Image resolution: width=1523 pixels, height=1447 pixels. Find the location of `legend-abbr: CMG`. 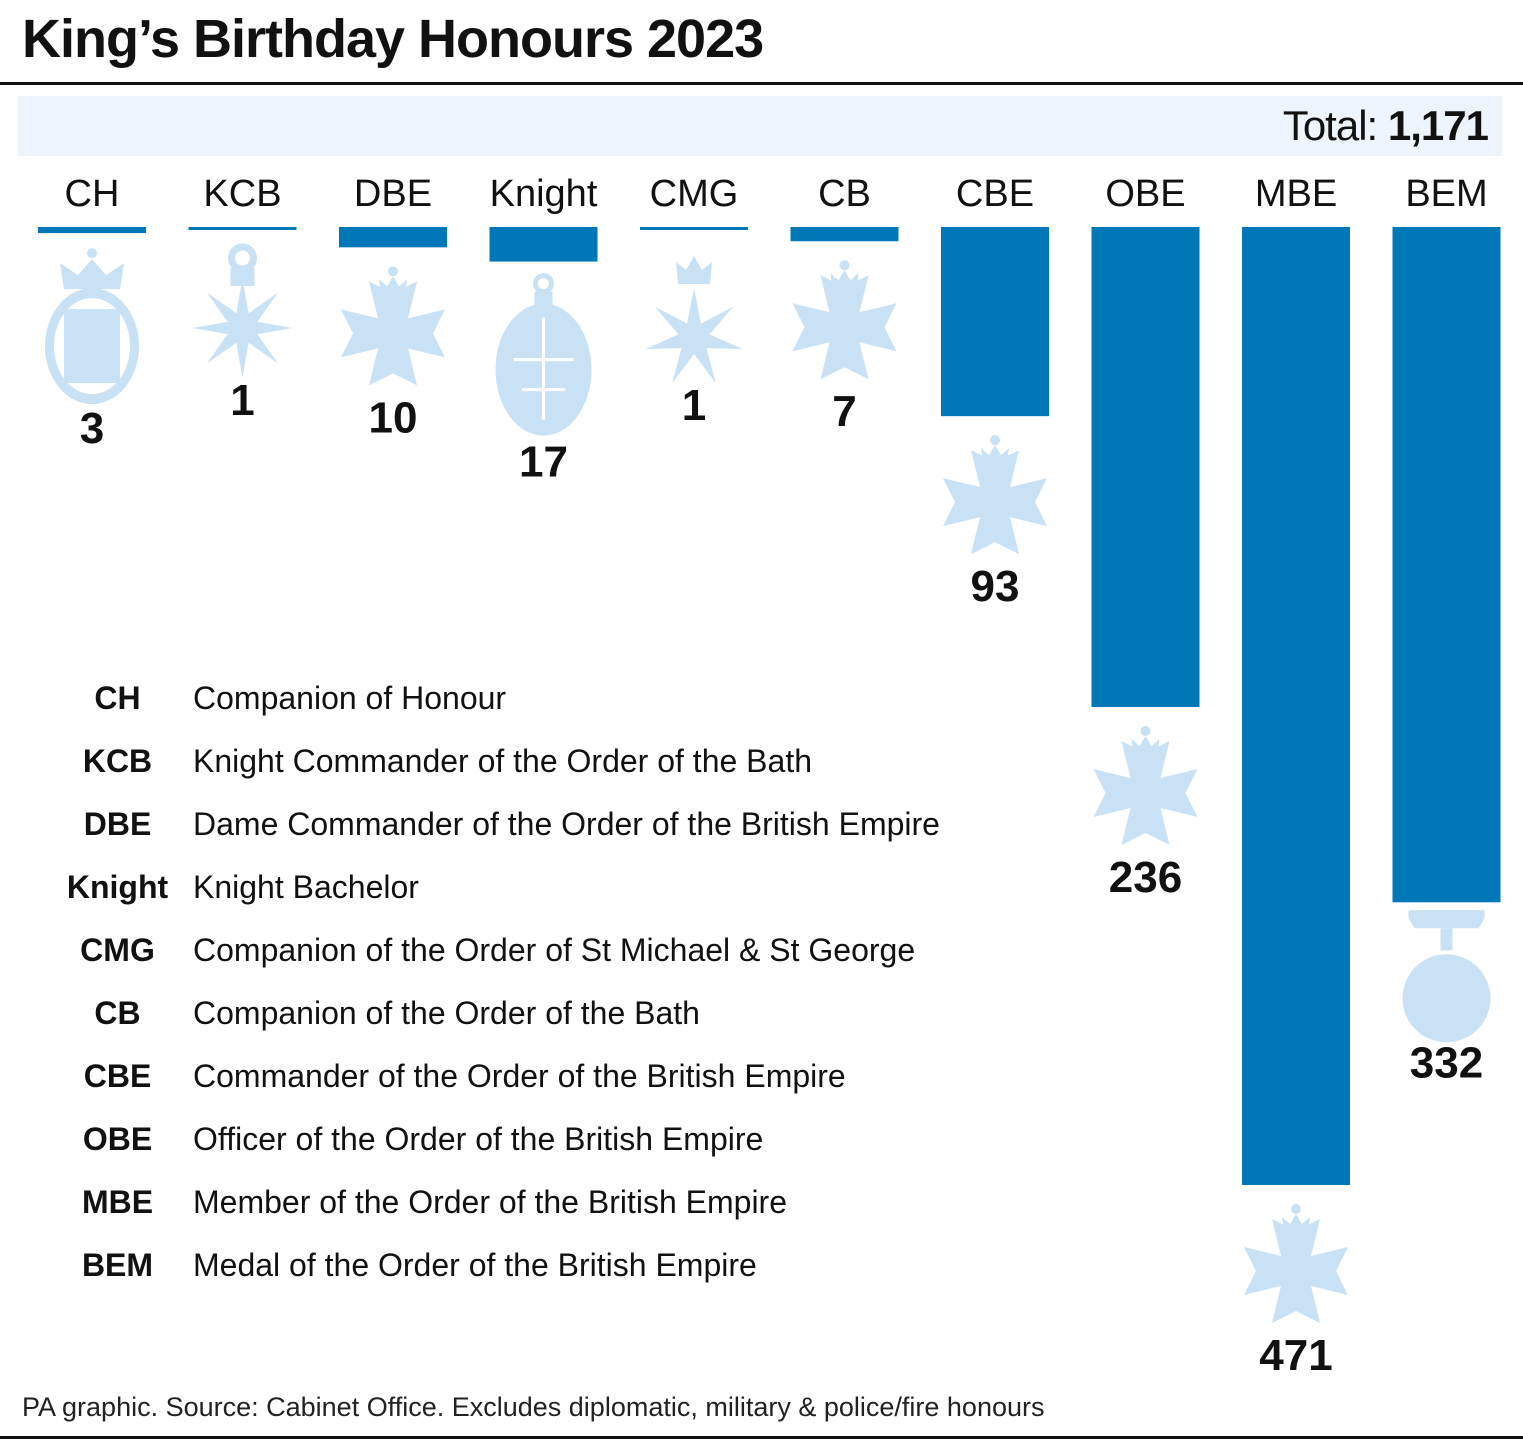

legend-abbr: CMG is located at coordinates (117, 950).